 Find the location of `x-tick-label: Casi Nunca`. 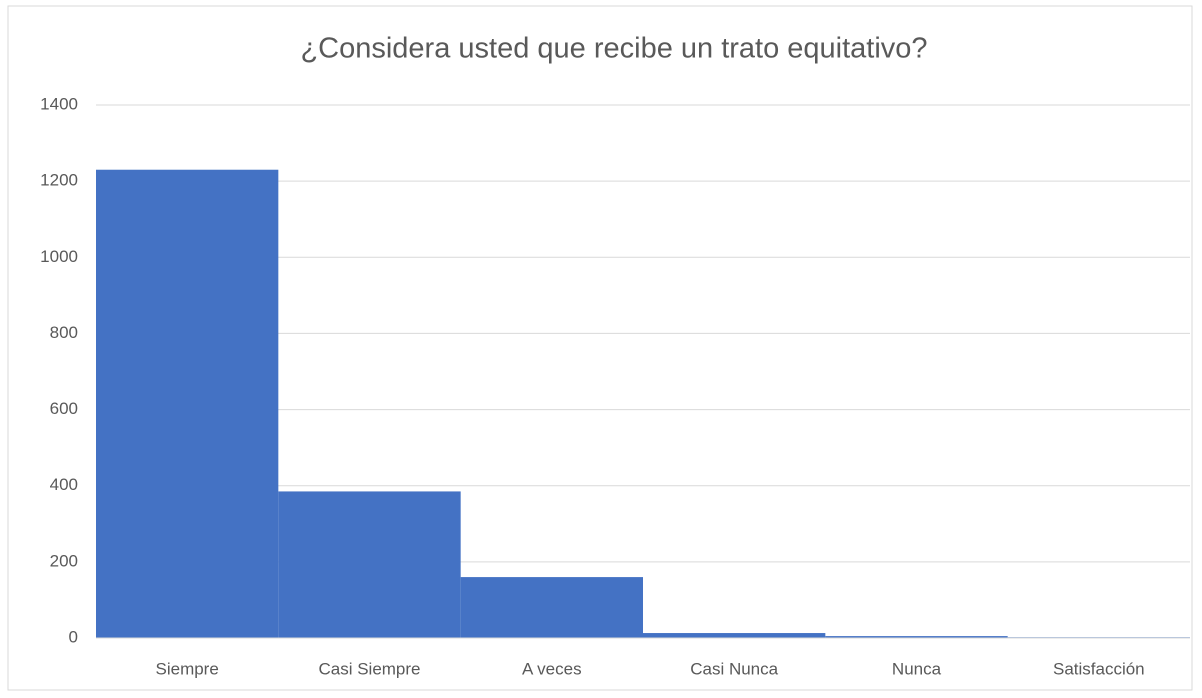

x-tick-label: Casi Nunca is located at coordinates (734, 668).